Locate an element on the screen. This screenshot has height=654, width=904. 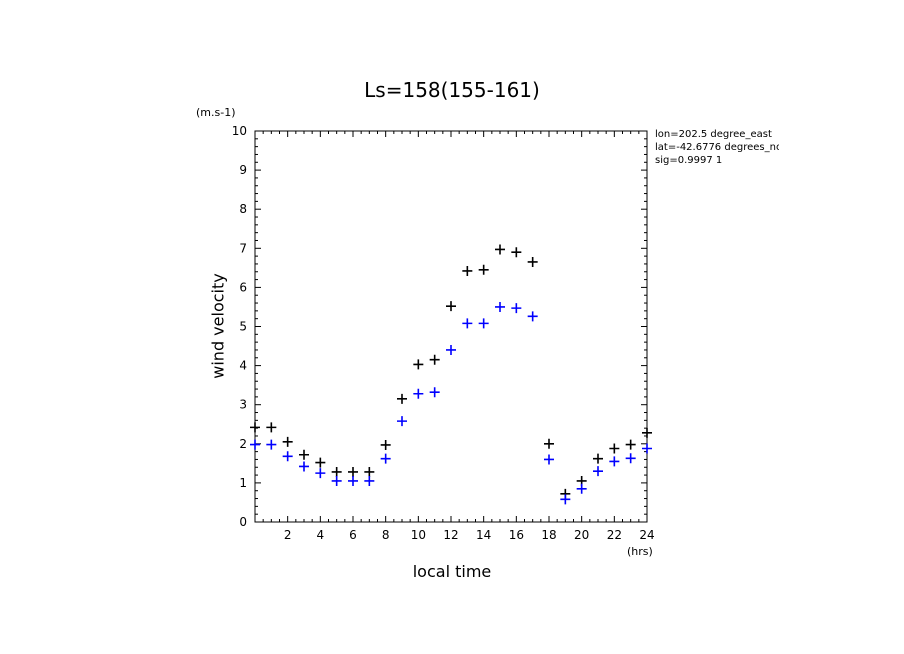
x-tick-label: 20 is located at coordinates (581, 535).